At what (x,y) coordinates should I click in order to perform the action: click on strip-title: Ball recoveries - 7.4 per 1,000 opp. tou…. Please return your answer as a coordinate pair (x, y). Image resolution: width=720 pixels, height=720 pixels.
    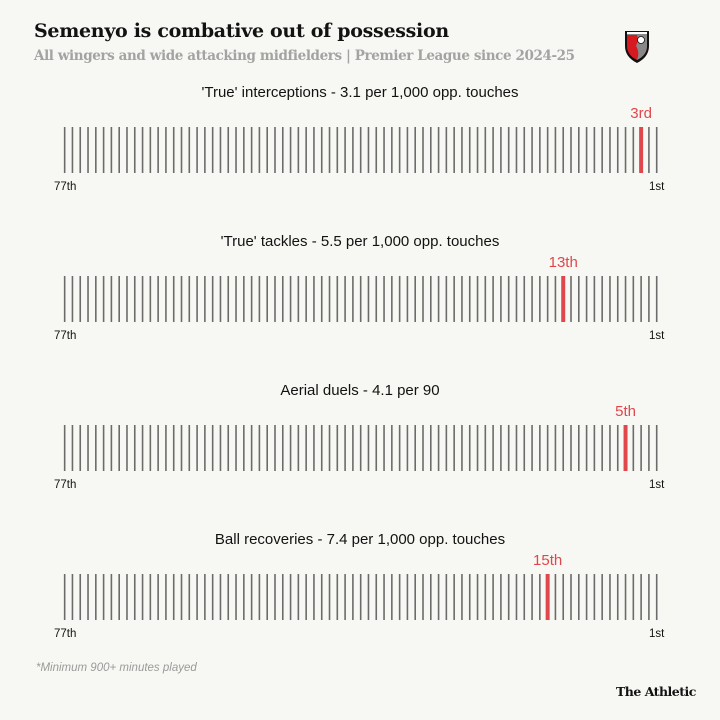
    Looking at the image, I should click on (360, 539).